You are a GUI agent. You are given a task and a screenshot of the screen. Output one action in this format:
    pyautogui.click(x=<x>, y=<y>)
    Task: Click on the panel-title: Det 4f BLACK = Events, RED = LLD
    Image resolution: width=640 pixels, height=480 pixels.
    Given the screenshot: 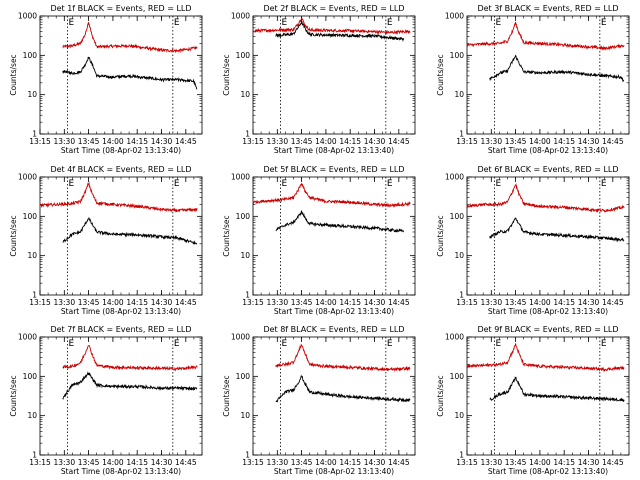 What is the action you would take?
    pyautogui.click(x=120, y=169)
    